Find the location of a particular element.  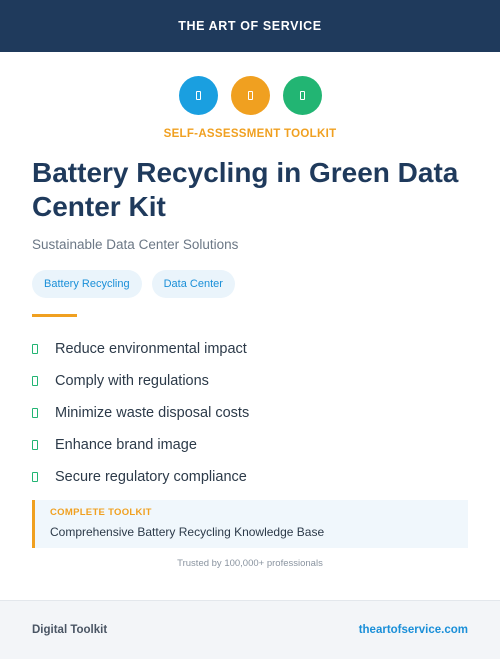

accent-divider is located at coordinates (54, 315).